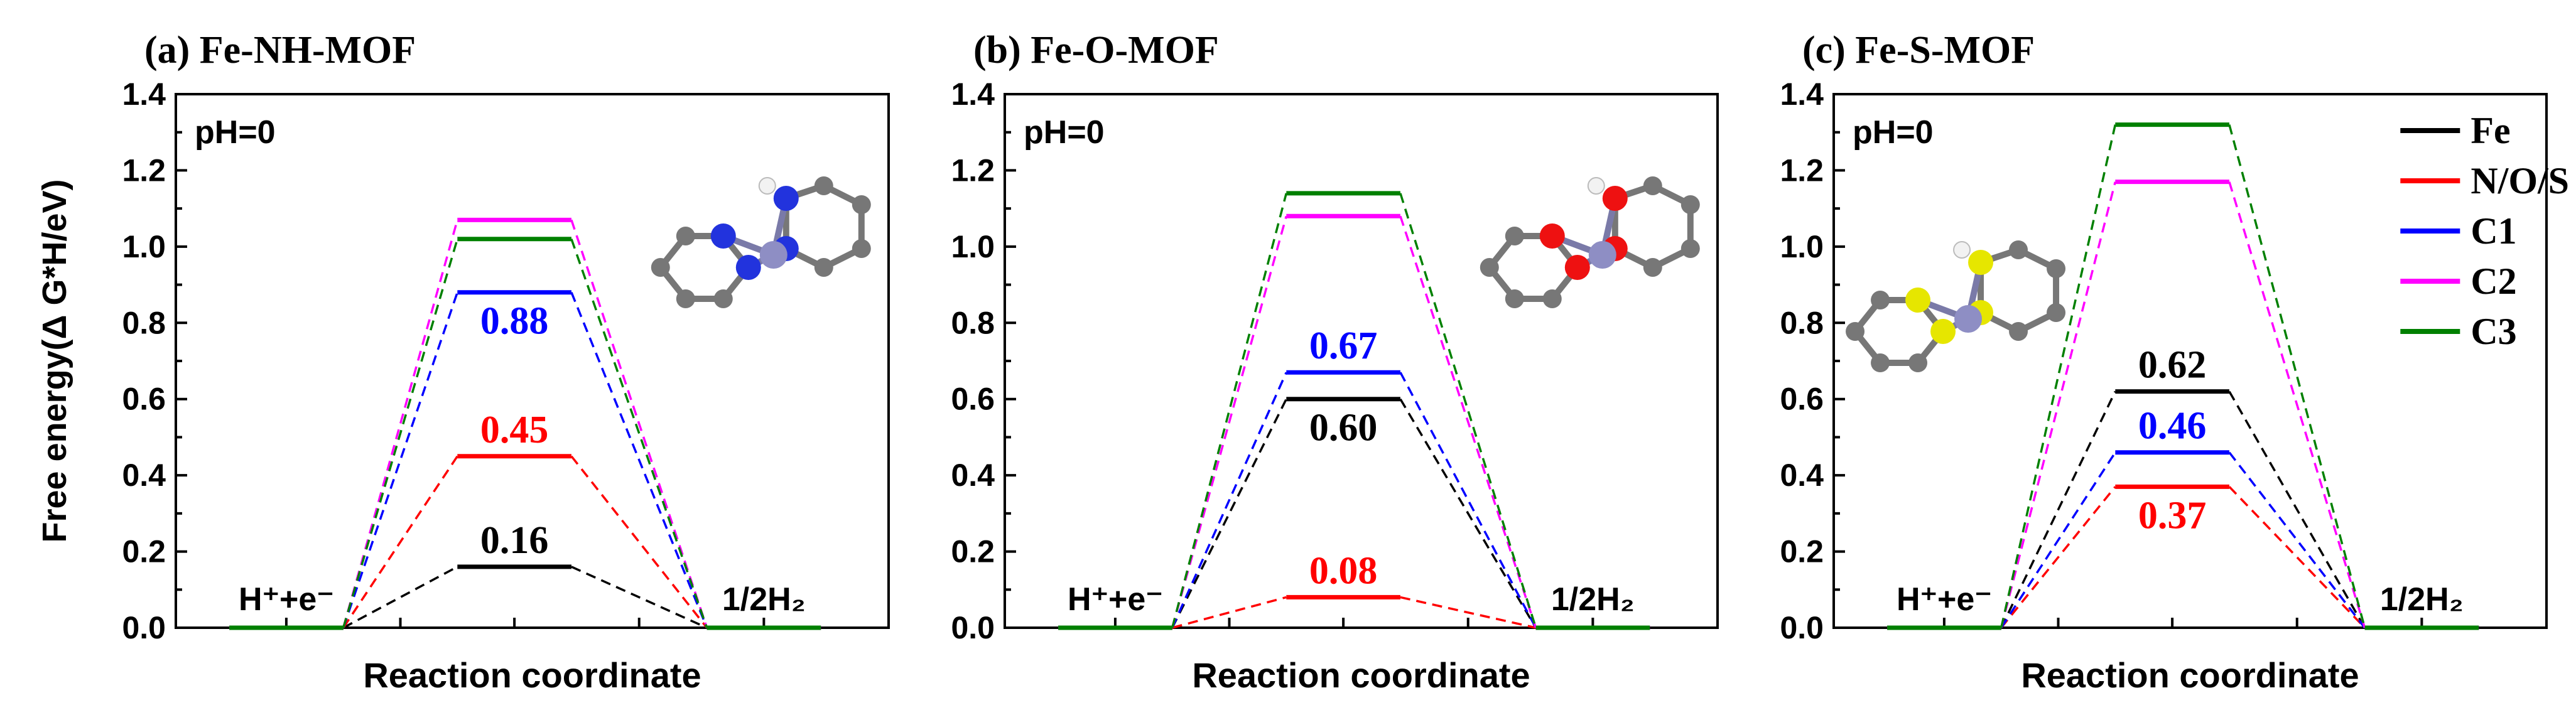 Image resolution: width=2576 pixels, height=715 pixels. I want to click on data-label-N/O/S: 0.45, so click(515, 430).